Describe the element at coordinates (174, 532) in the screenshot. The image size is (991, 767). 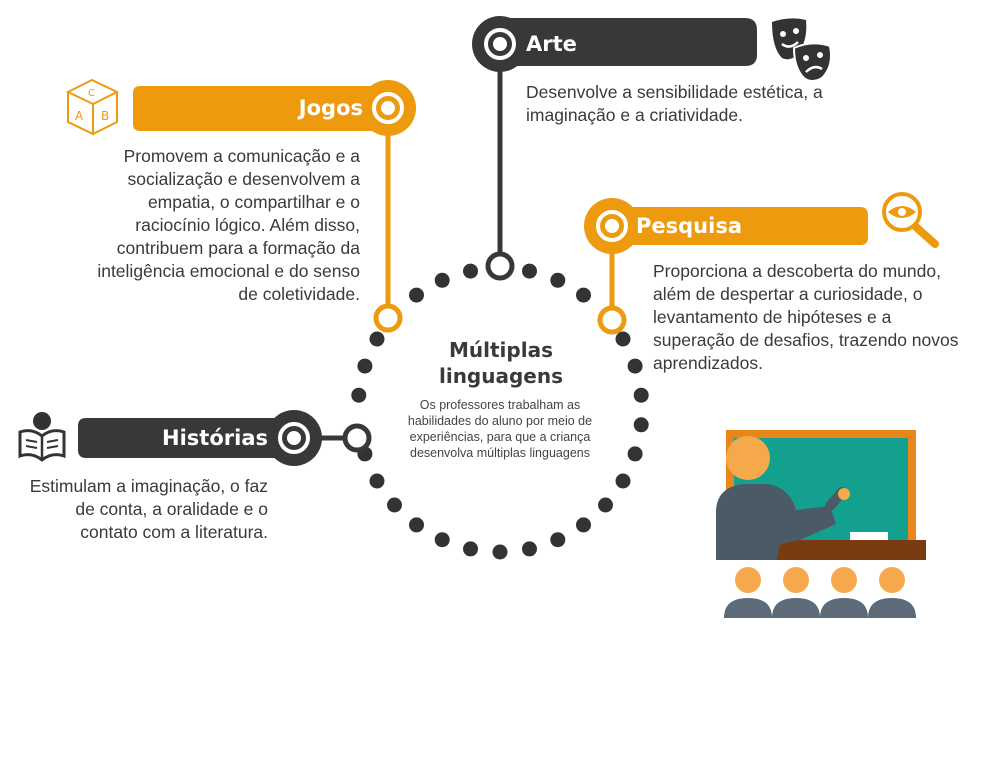
I see `desc-line: contato com a literatura.` at that location.